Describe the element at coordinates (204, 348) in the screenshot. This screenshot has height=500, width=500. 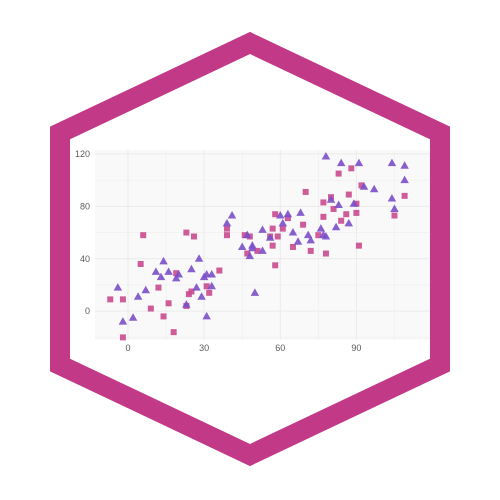
I see `x-tick-label: 30` at that location.